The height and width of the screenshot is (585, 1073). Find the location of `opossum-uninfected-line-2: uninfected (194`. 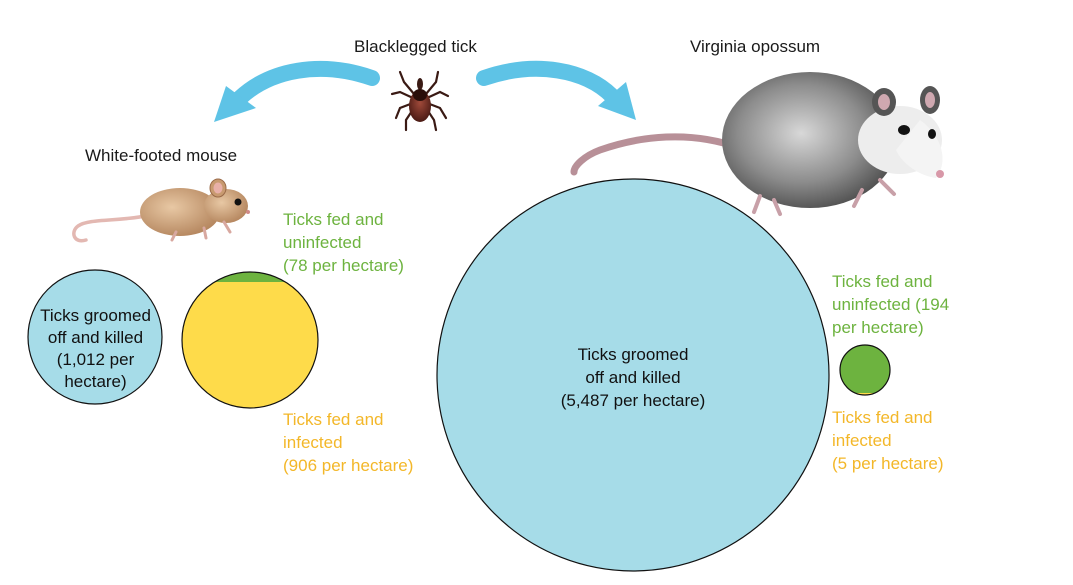

opossum-uninfected-line-2: uninfected (194 is located at coordinates (891, 304).